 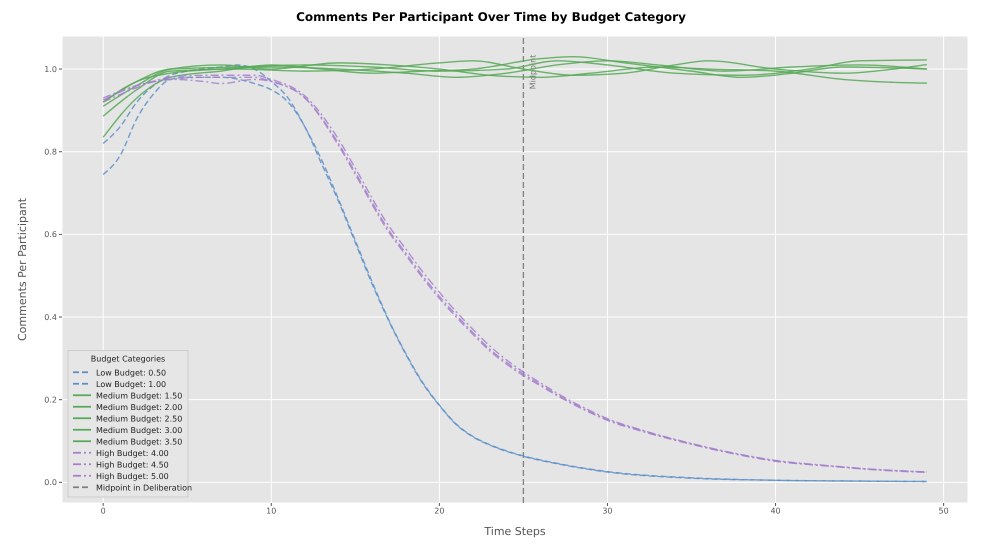 What do you see at coordinates (50, 400) in the screenshot?
I see `y-tick-label: 0.2` at bounding box center [50, 400].